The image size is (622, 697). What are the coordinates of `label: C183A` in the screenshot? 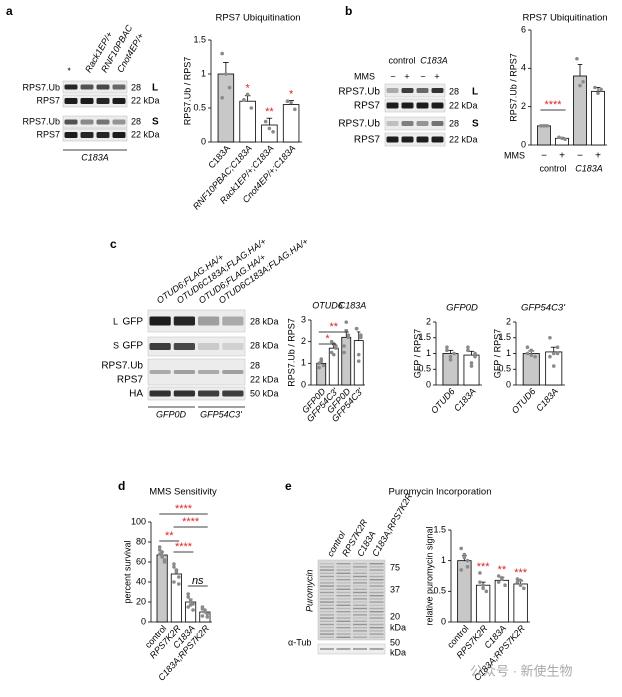 It's located at (434, 60).